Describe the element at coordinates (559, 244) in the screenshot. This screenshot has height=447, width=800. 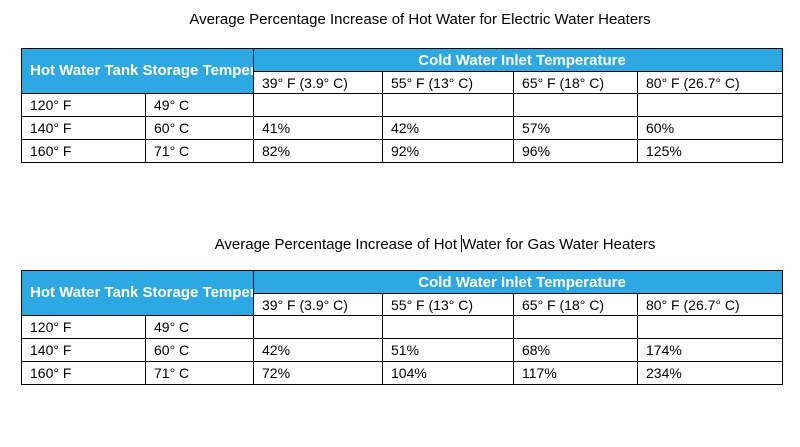
I see `gas-title-text-b: Water for Gas Water Heaters` at that location.